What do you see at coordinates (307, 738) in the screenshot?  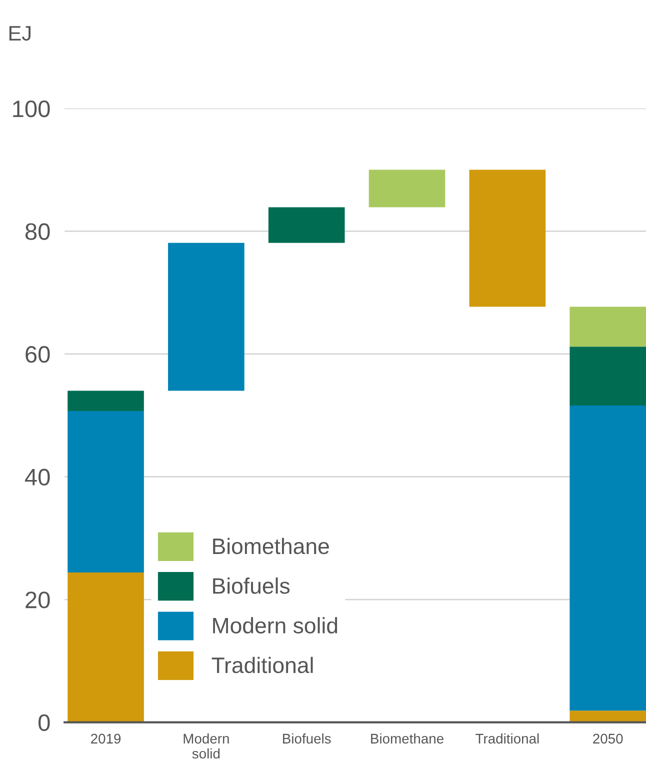 I see `x-tick-label: Biofuels` at bounding box center [307, 738].